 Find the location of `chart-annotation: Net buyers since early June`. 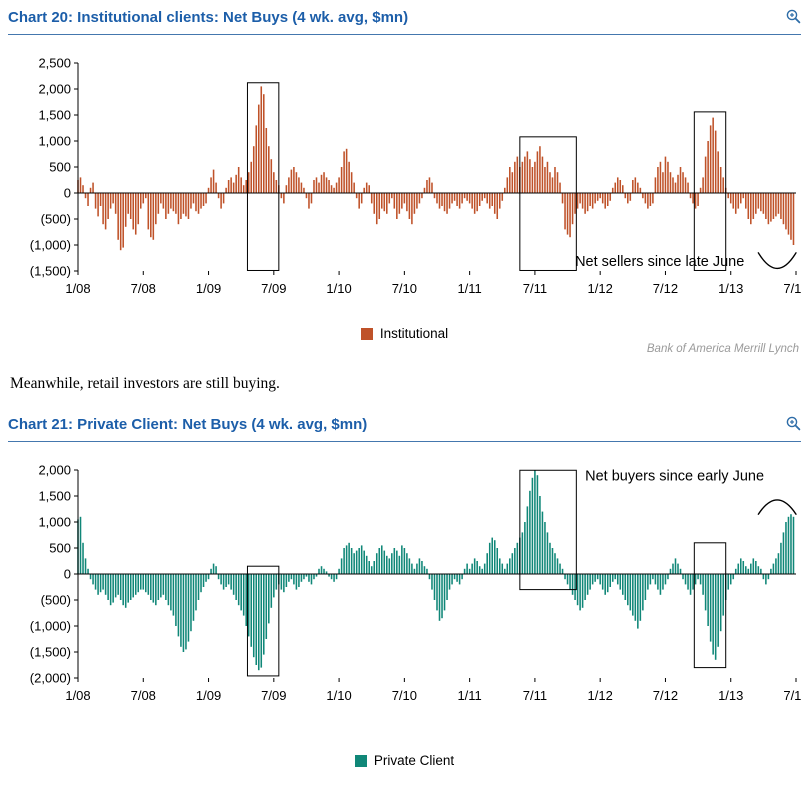

chart-annotation: Net buyers since early June is located at coordinates (674, 476).